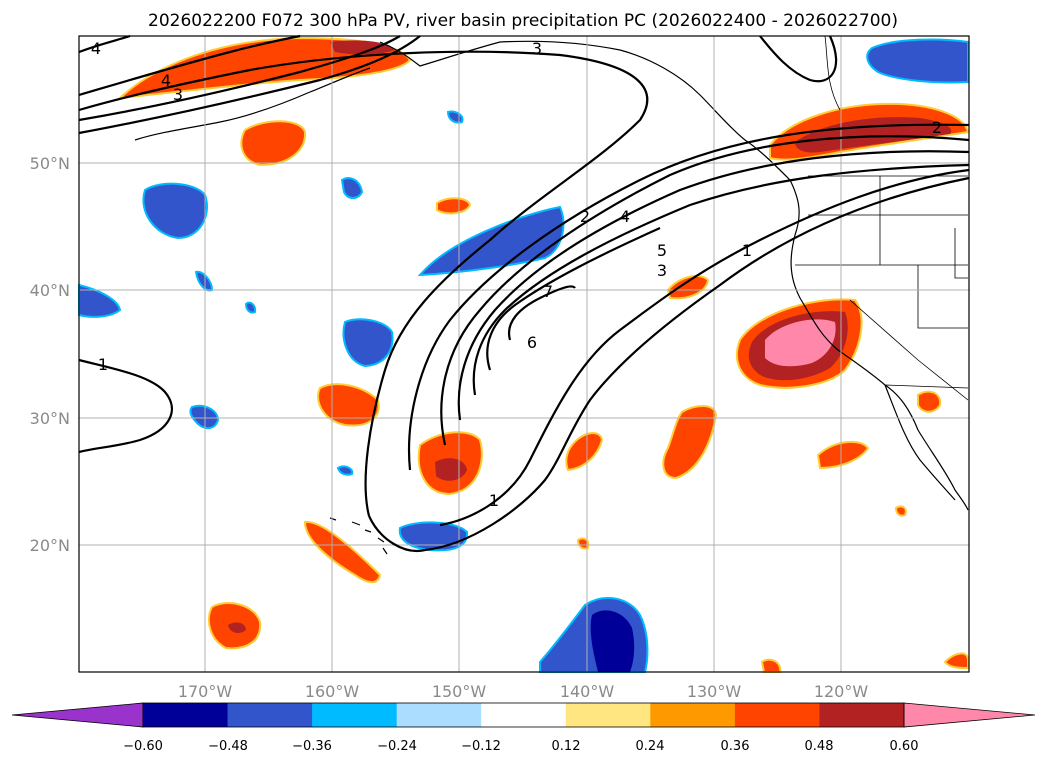 The width and height of the screenshot is (1047, 765). Describe the element at coordinates (345, 470) in the screenshot. I see `neg-field-m` at that location.